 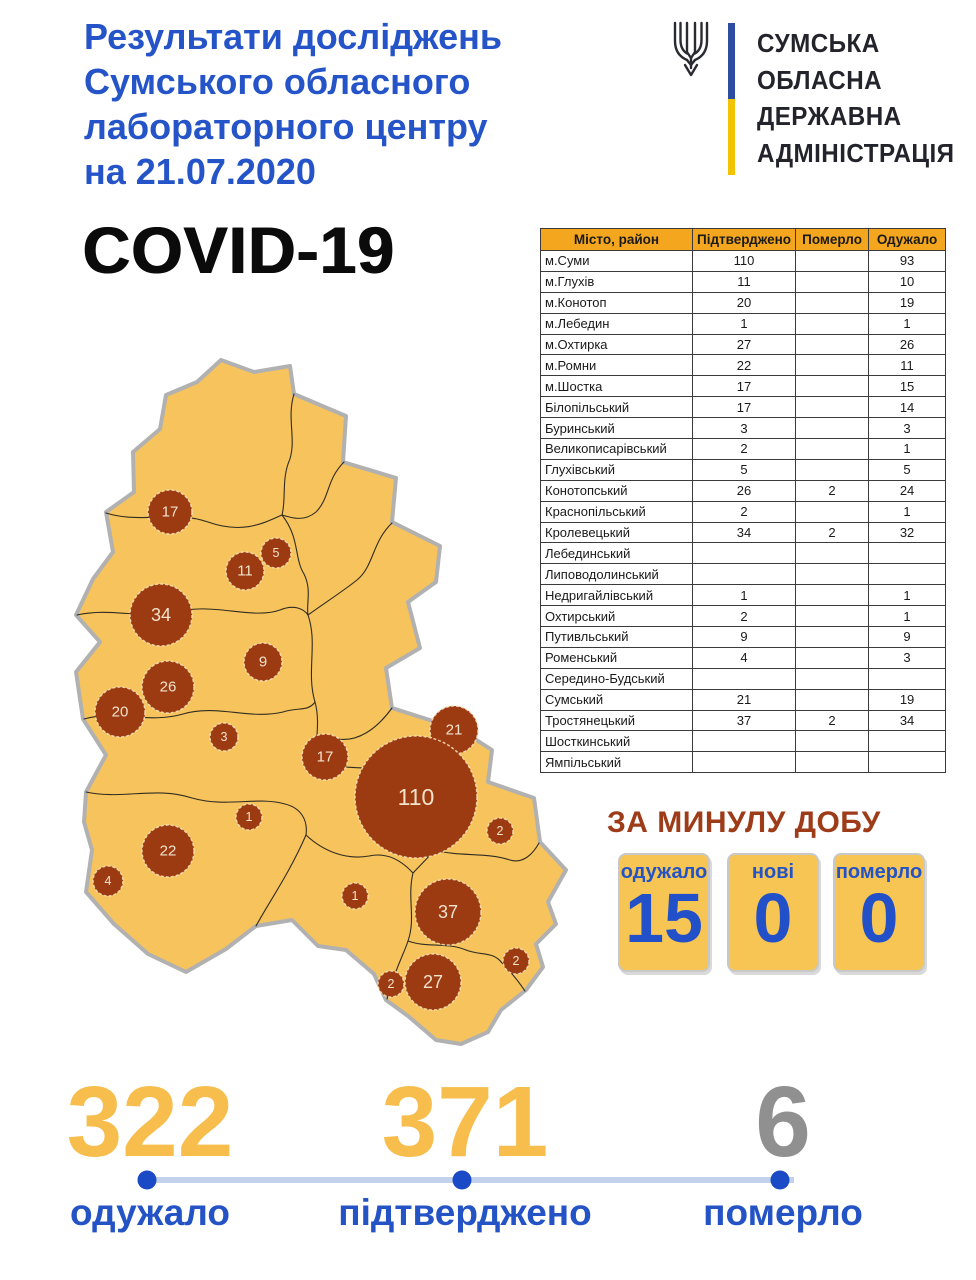 I want to click on table-row: Тростянецький 37 2 34, so click(x=743, y=720).